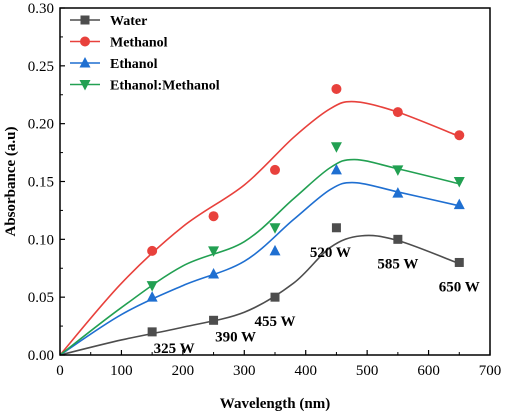 This screenshot has width=505, height=414. Describe the element at coordinates (459, 287) in the screenshot. I see `power-label: 650 W` at that location.